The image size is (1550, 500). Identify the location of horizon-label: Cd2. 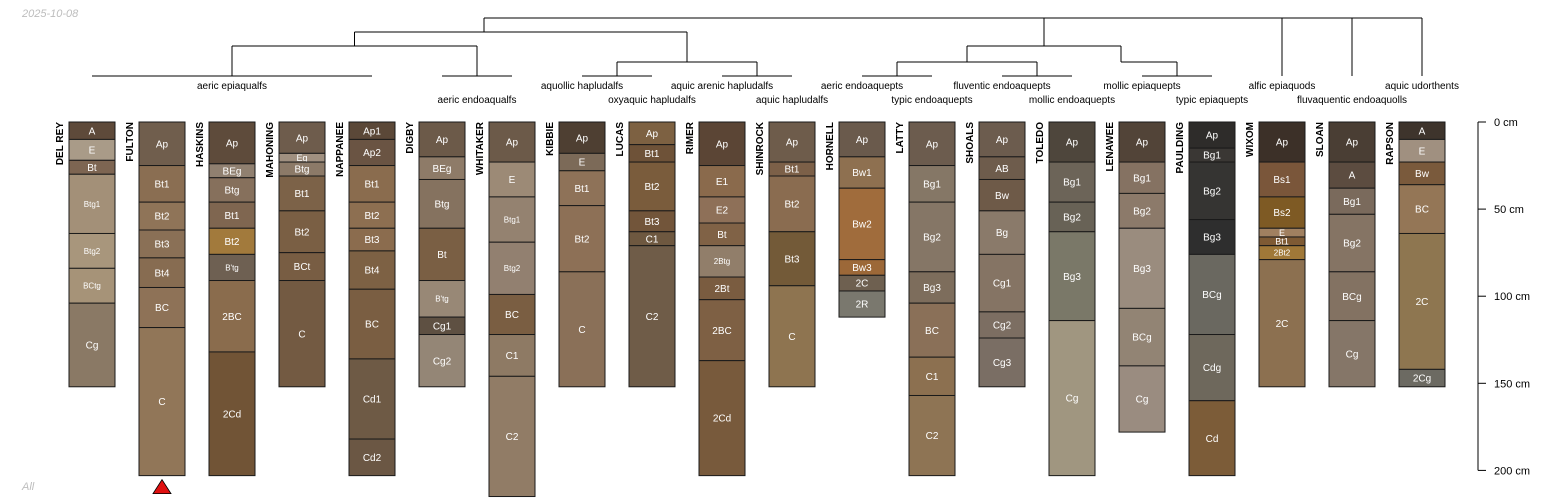
(372, 458).